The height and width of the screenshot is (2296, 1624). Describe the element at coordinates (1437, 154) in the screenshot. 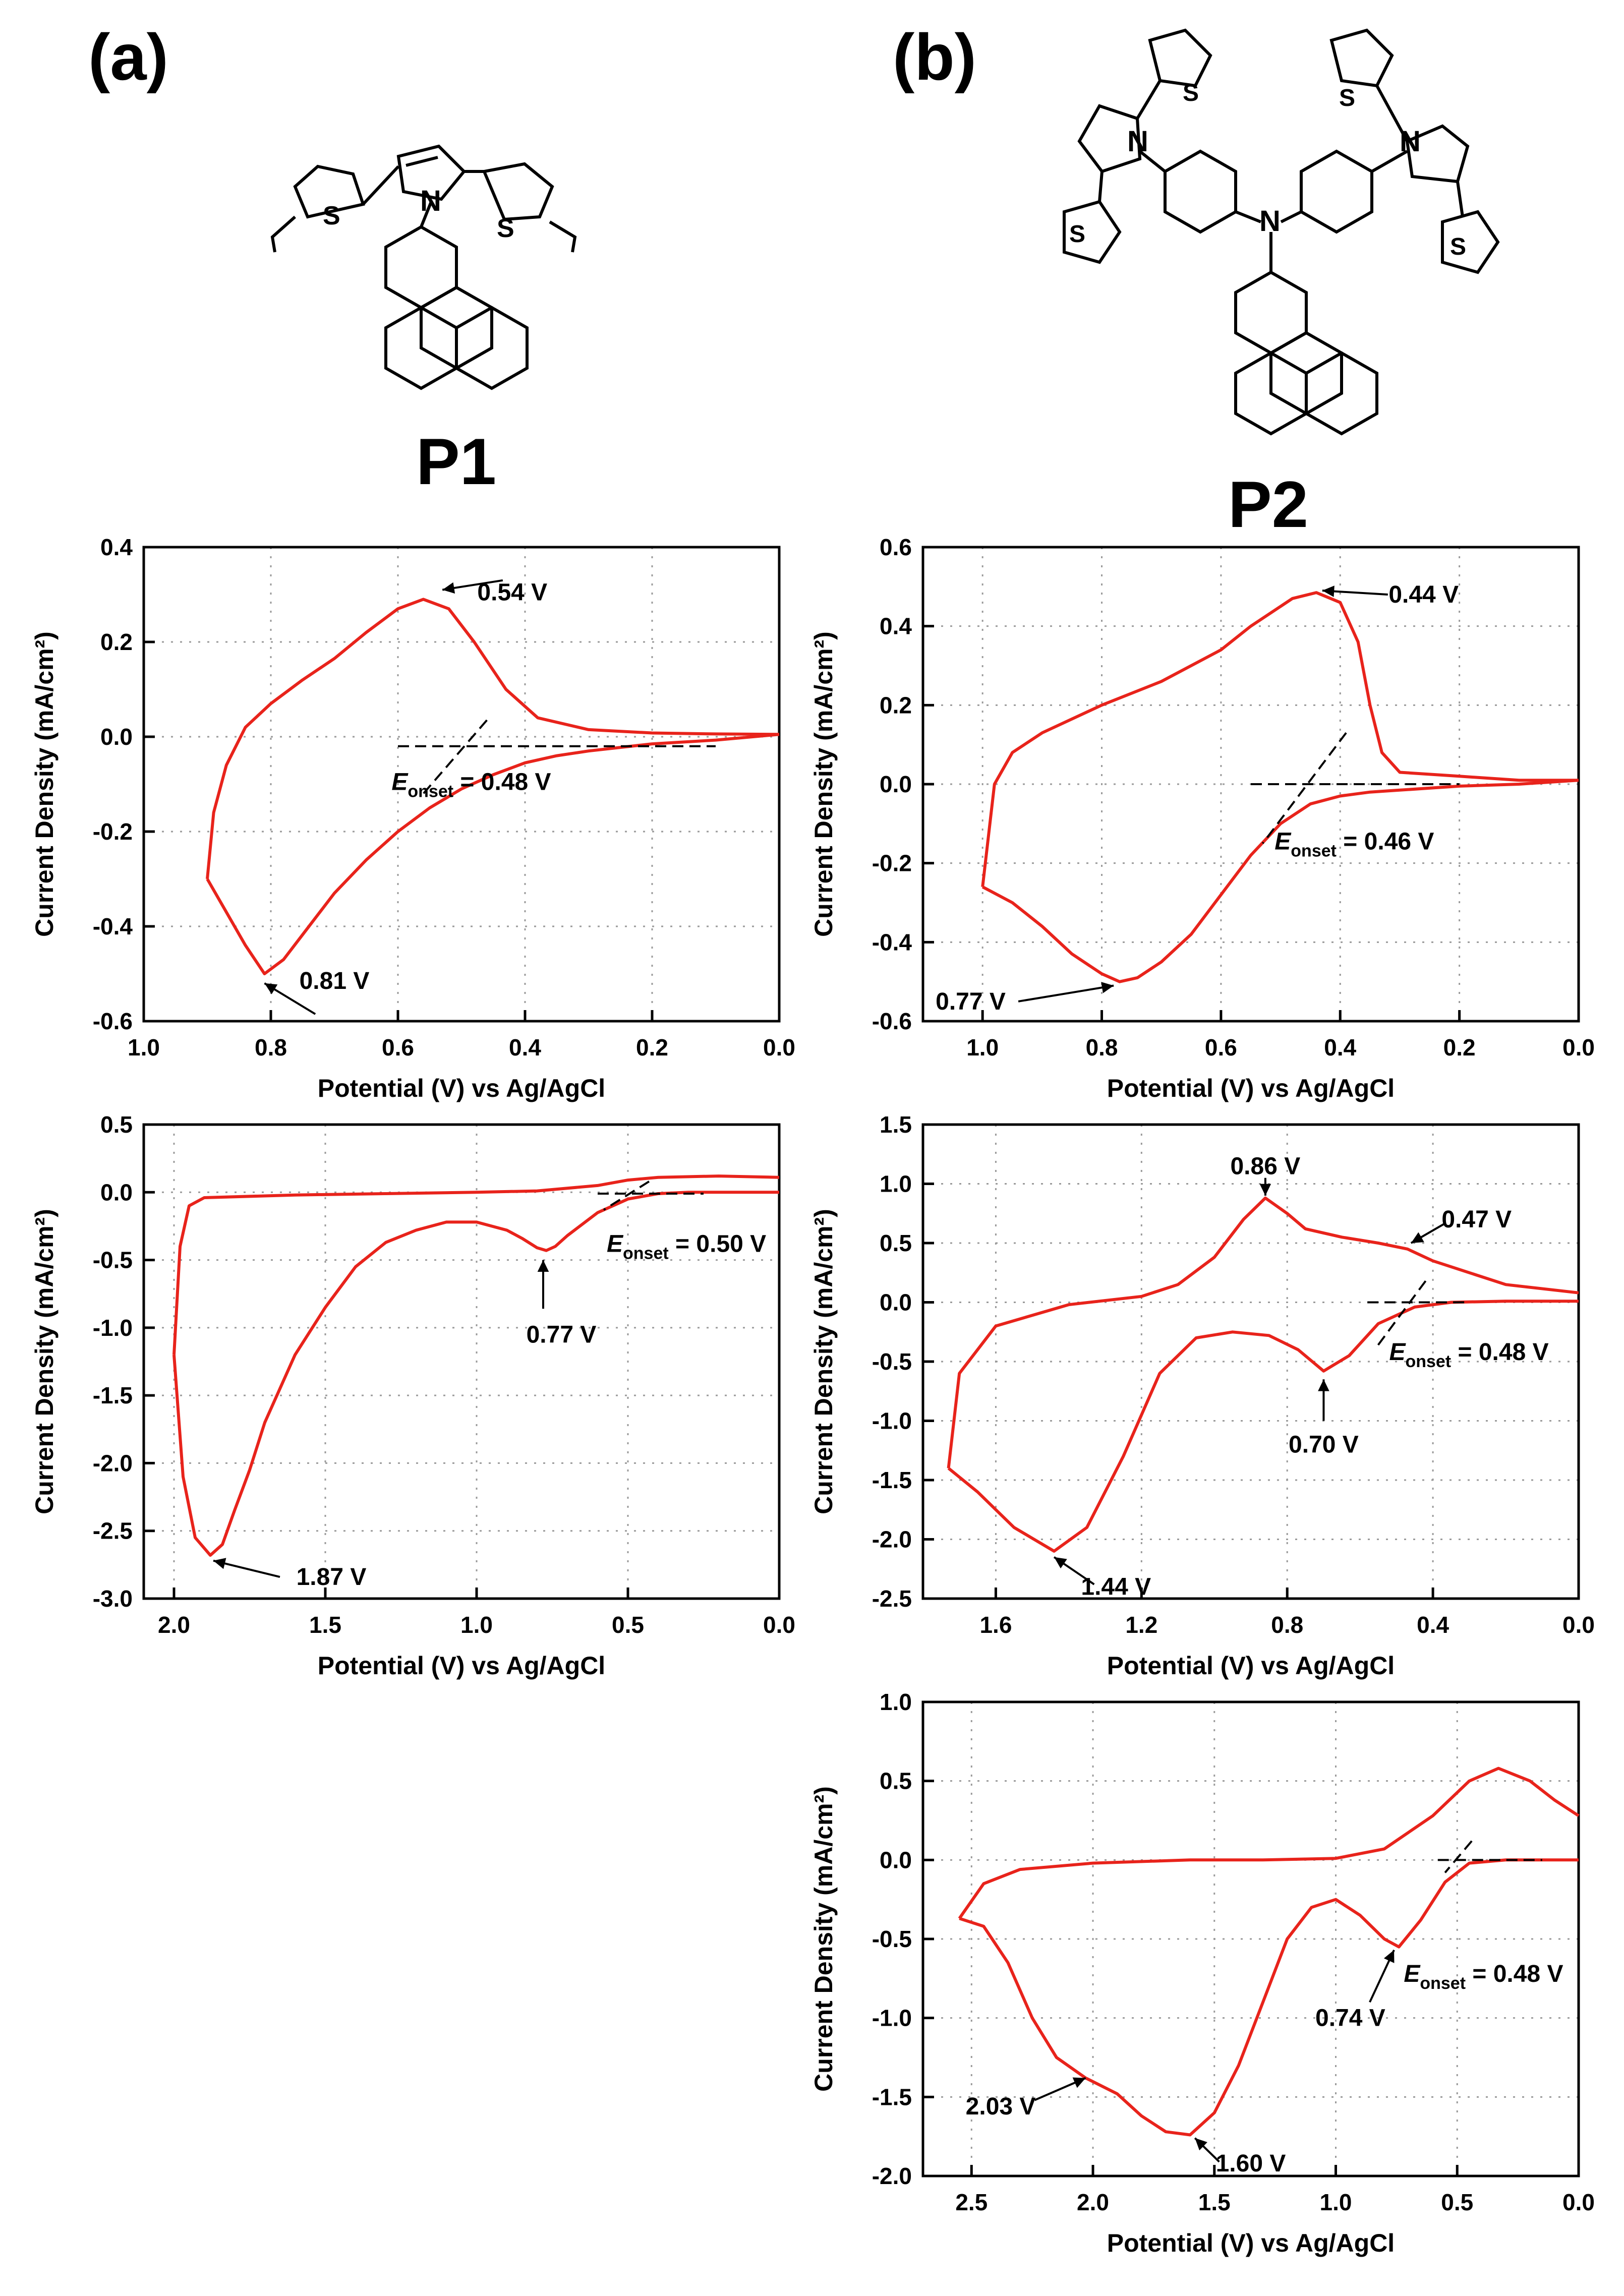

I see `p2-pyrrole-ring-right` at that location.